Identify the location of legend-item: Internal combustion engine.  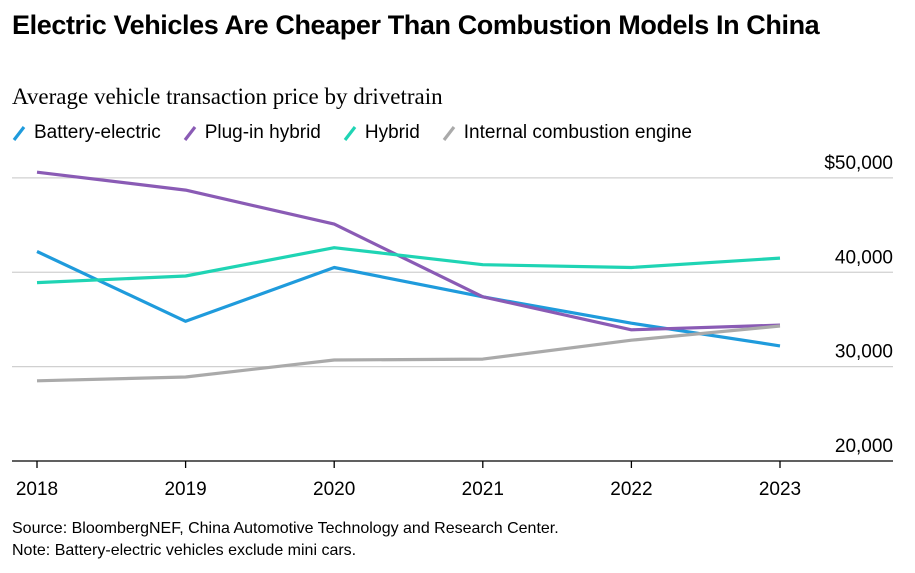
(567, 133).